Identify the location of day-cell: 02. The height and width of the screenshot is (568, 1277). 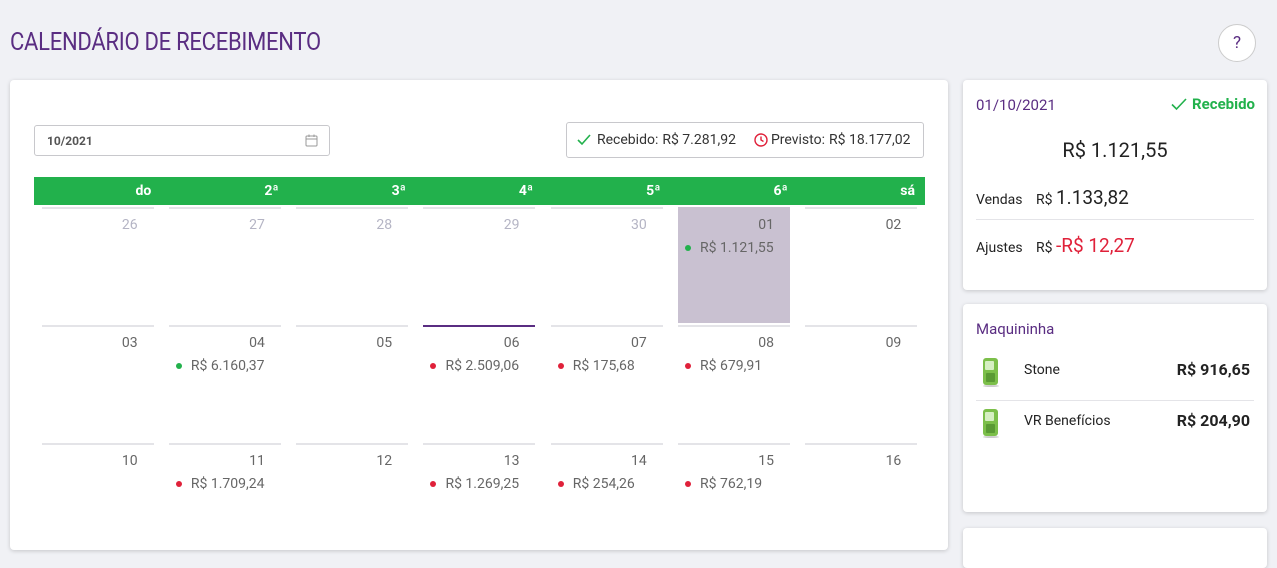
(861, 265).